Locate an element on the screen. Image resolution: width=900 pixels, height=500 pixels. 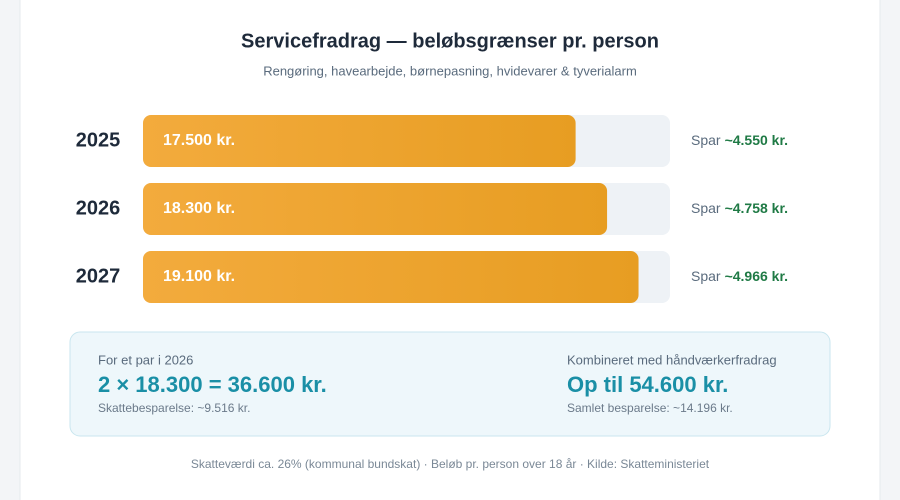
info-headline: 2 × 18.300 = 36.600 kr. is located at coordinates (212, 384).